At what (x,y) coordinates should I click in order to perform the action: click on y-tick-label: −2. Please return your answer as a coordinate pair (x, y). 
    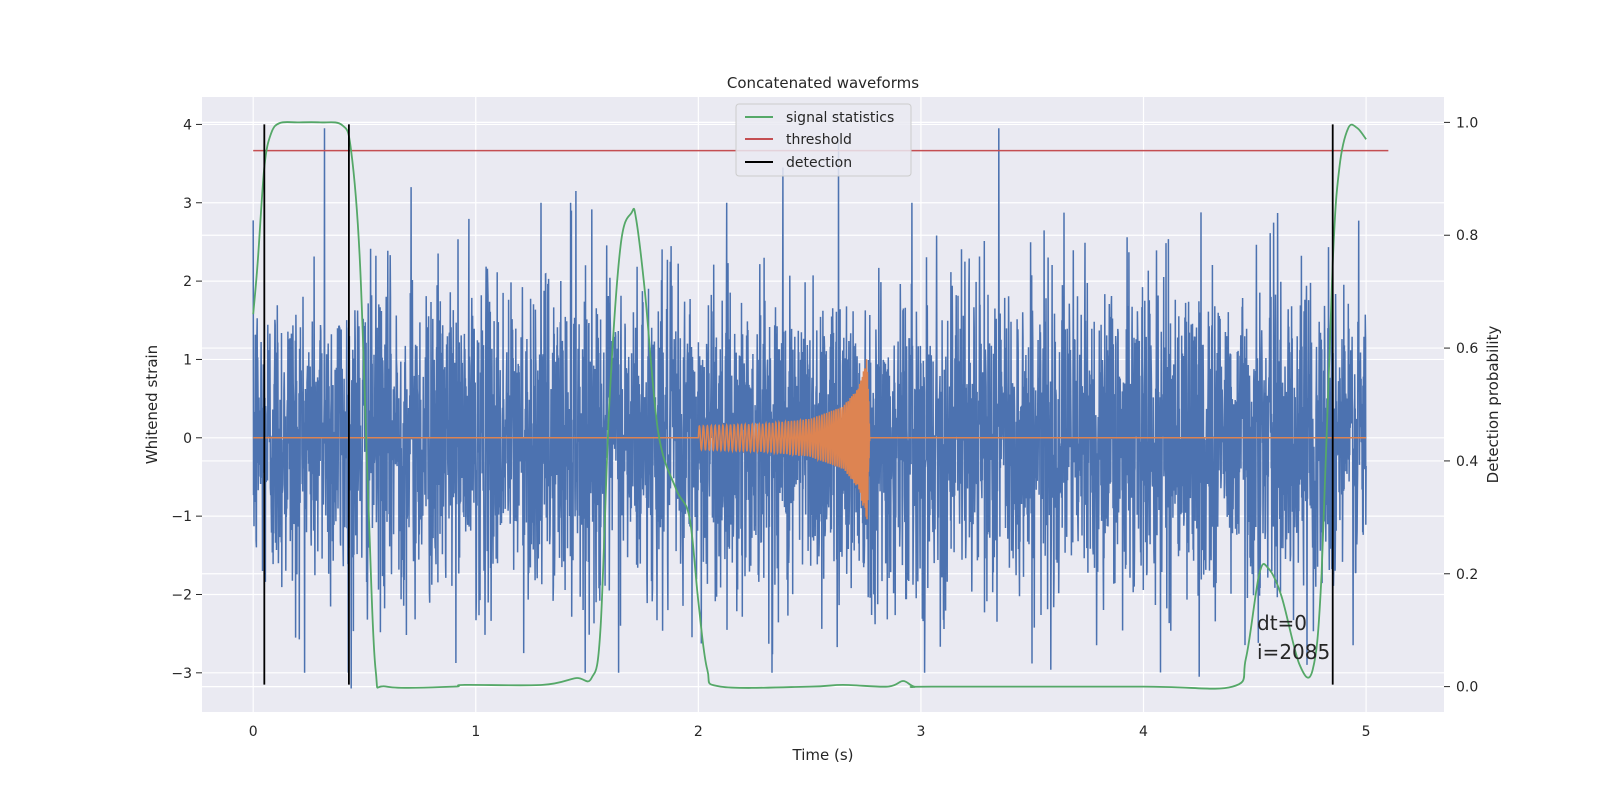
    Looking at the image, I should click on (181, 595).